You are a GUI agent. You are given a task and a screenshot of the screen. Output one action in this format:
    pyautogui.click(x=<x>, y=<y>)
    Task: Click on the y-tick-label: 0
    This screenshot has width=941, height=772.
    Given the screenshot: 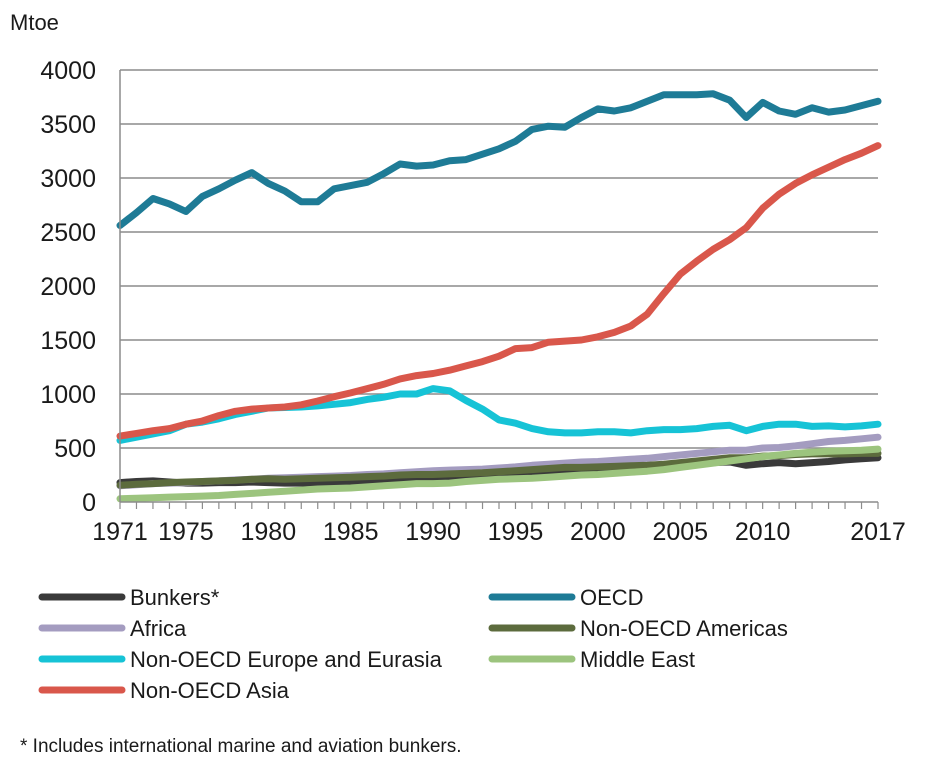 What is the action you would take?
    pyautogui.click(x=89, y=503)
    